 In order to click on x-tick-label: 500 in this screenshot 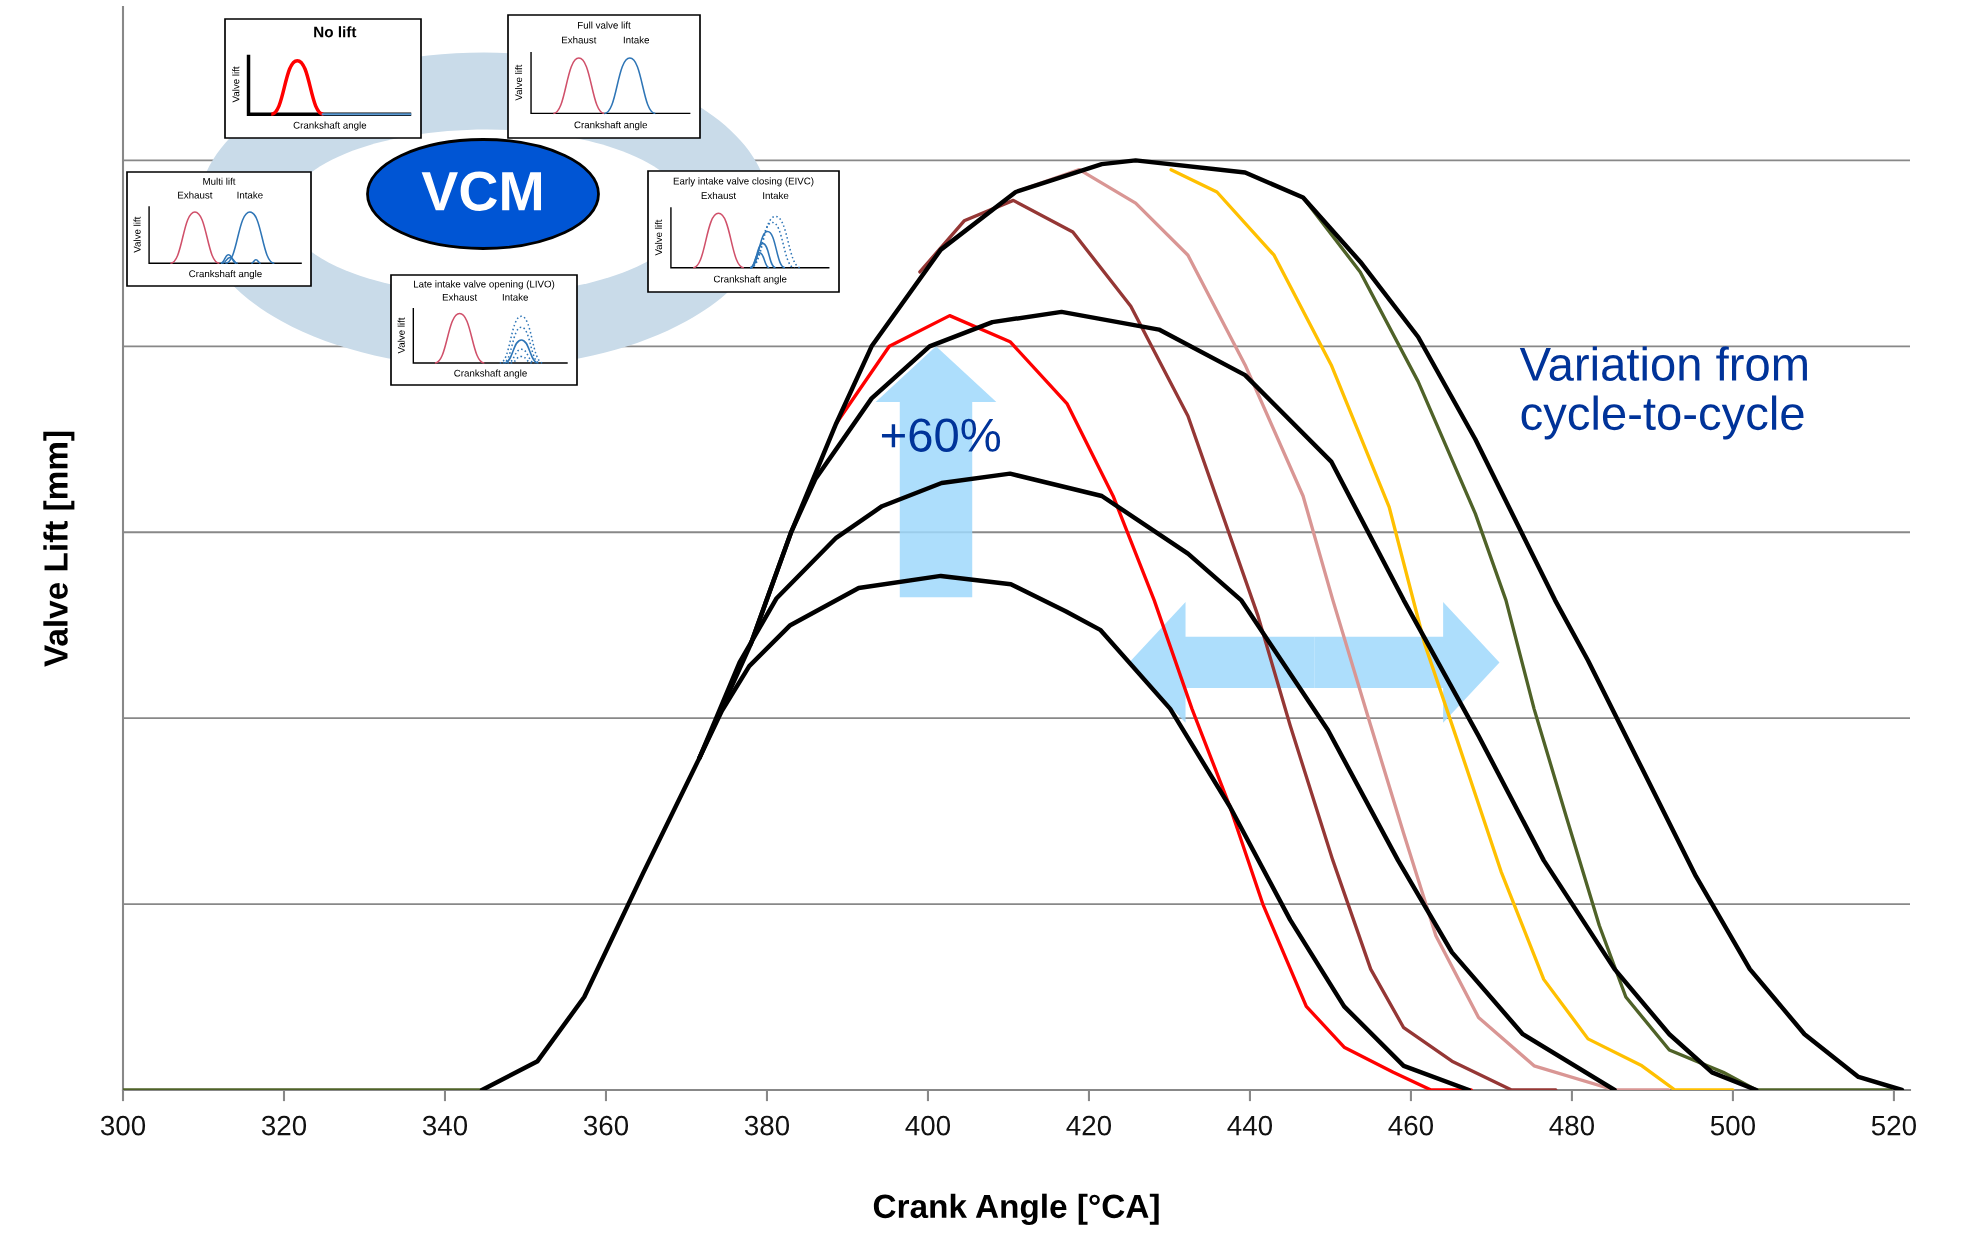, I will do `click(1732, 1125)`.